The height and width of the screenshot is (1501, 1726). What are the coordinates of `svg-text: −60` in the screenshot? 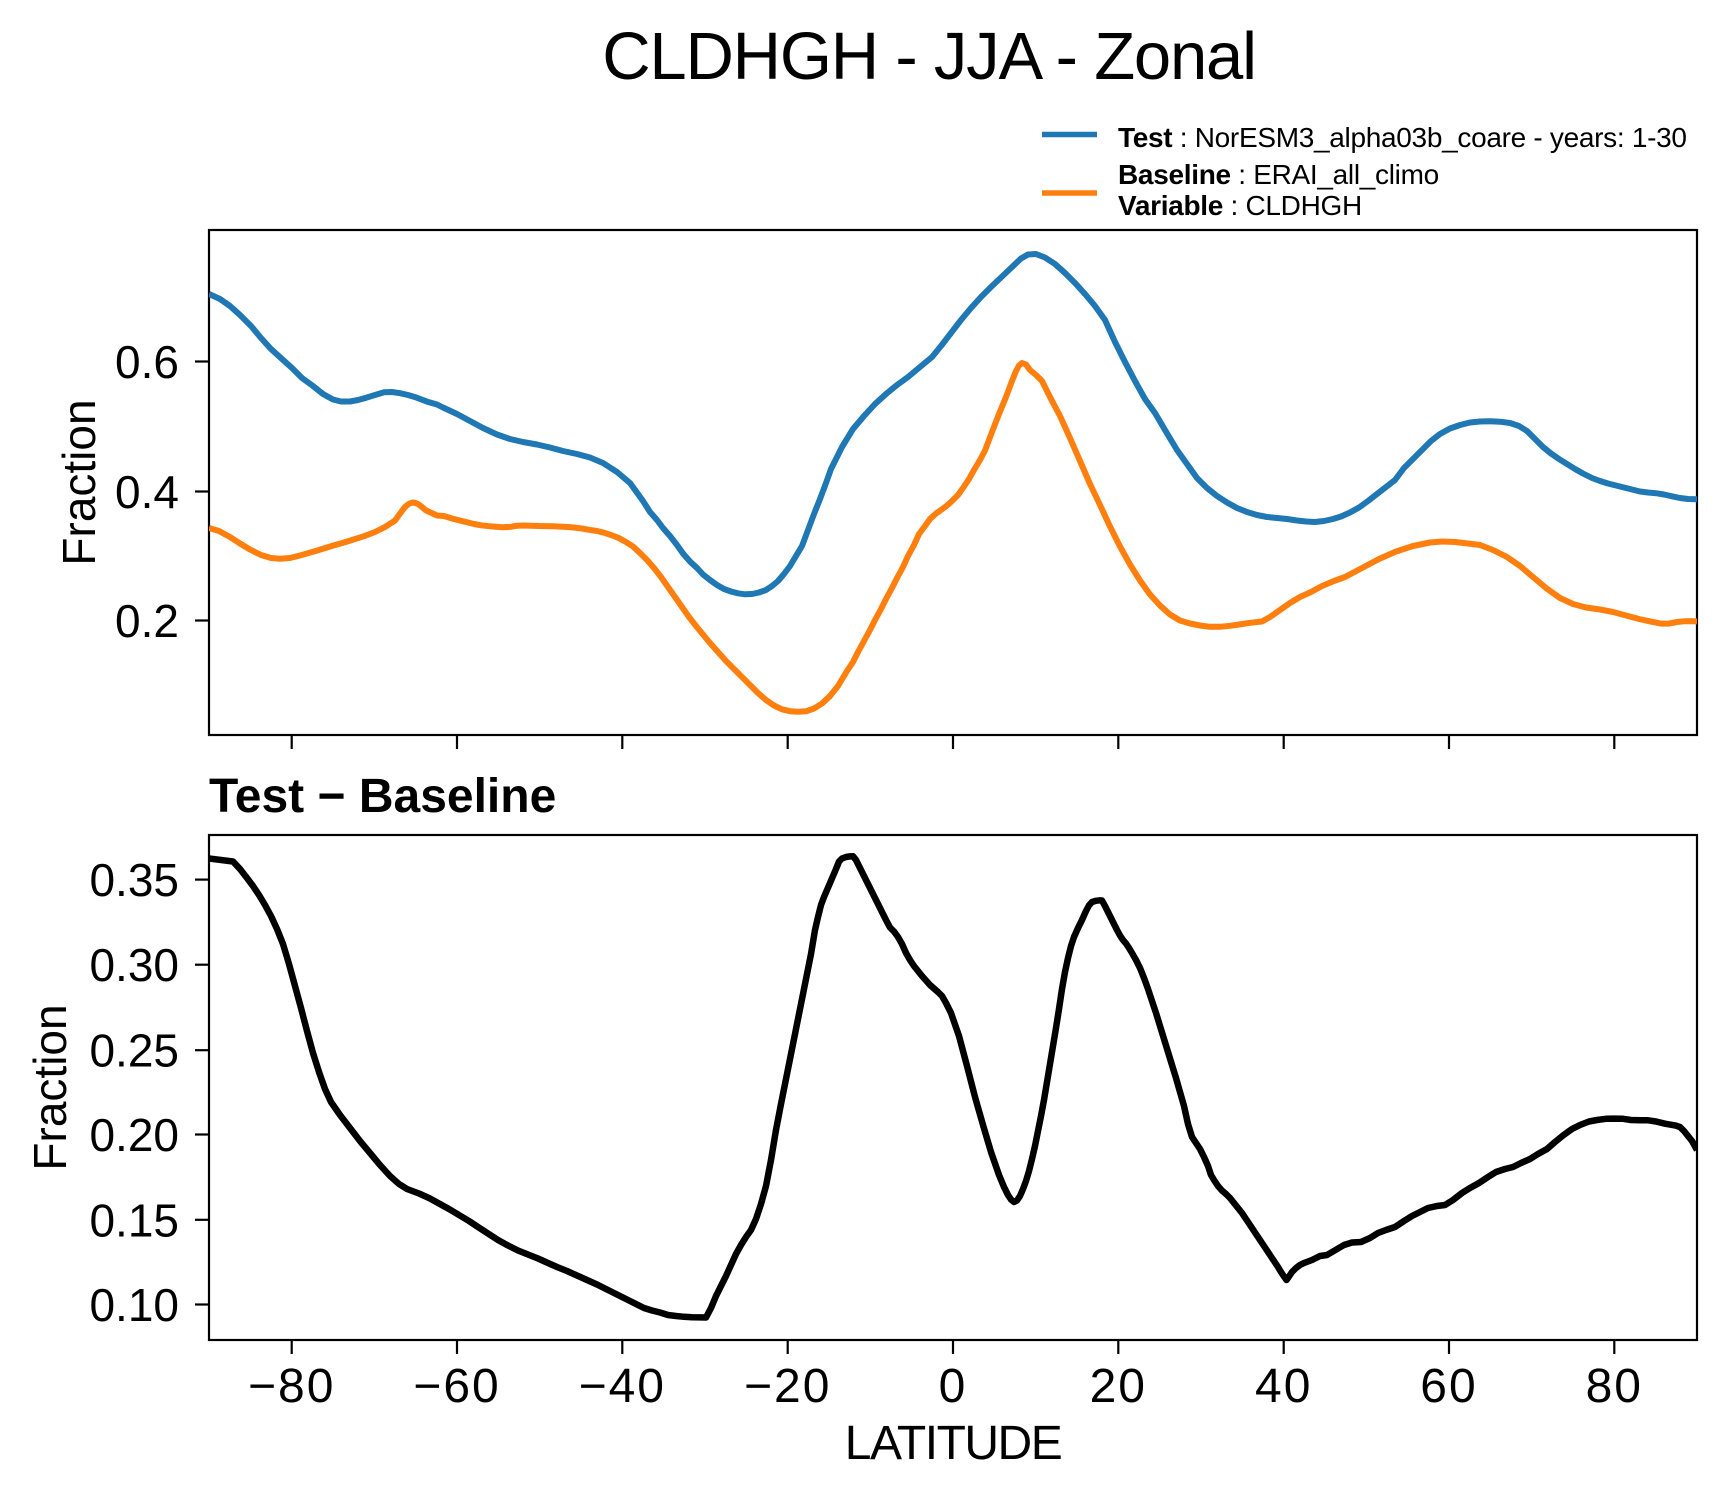 It's located at (456, 1386).